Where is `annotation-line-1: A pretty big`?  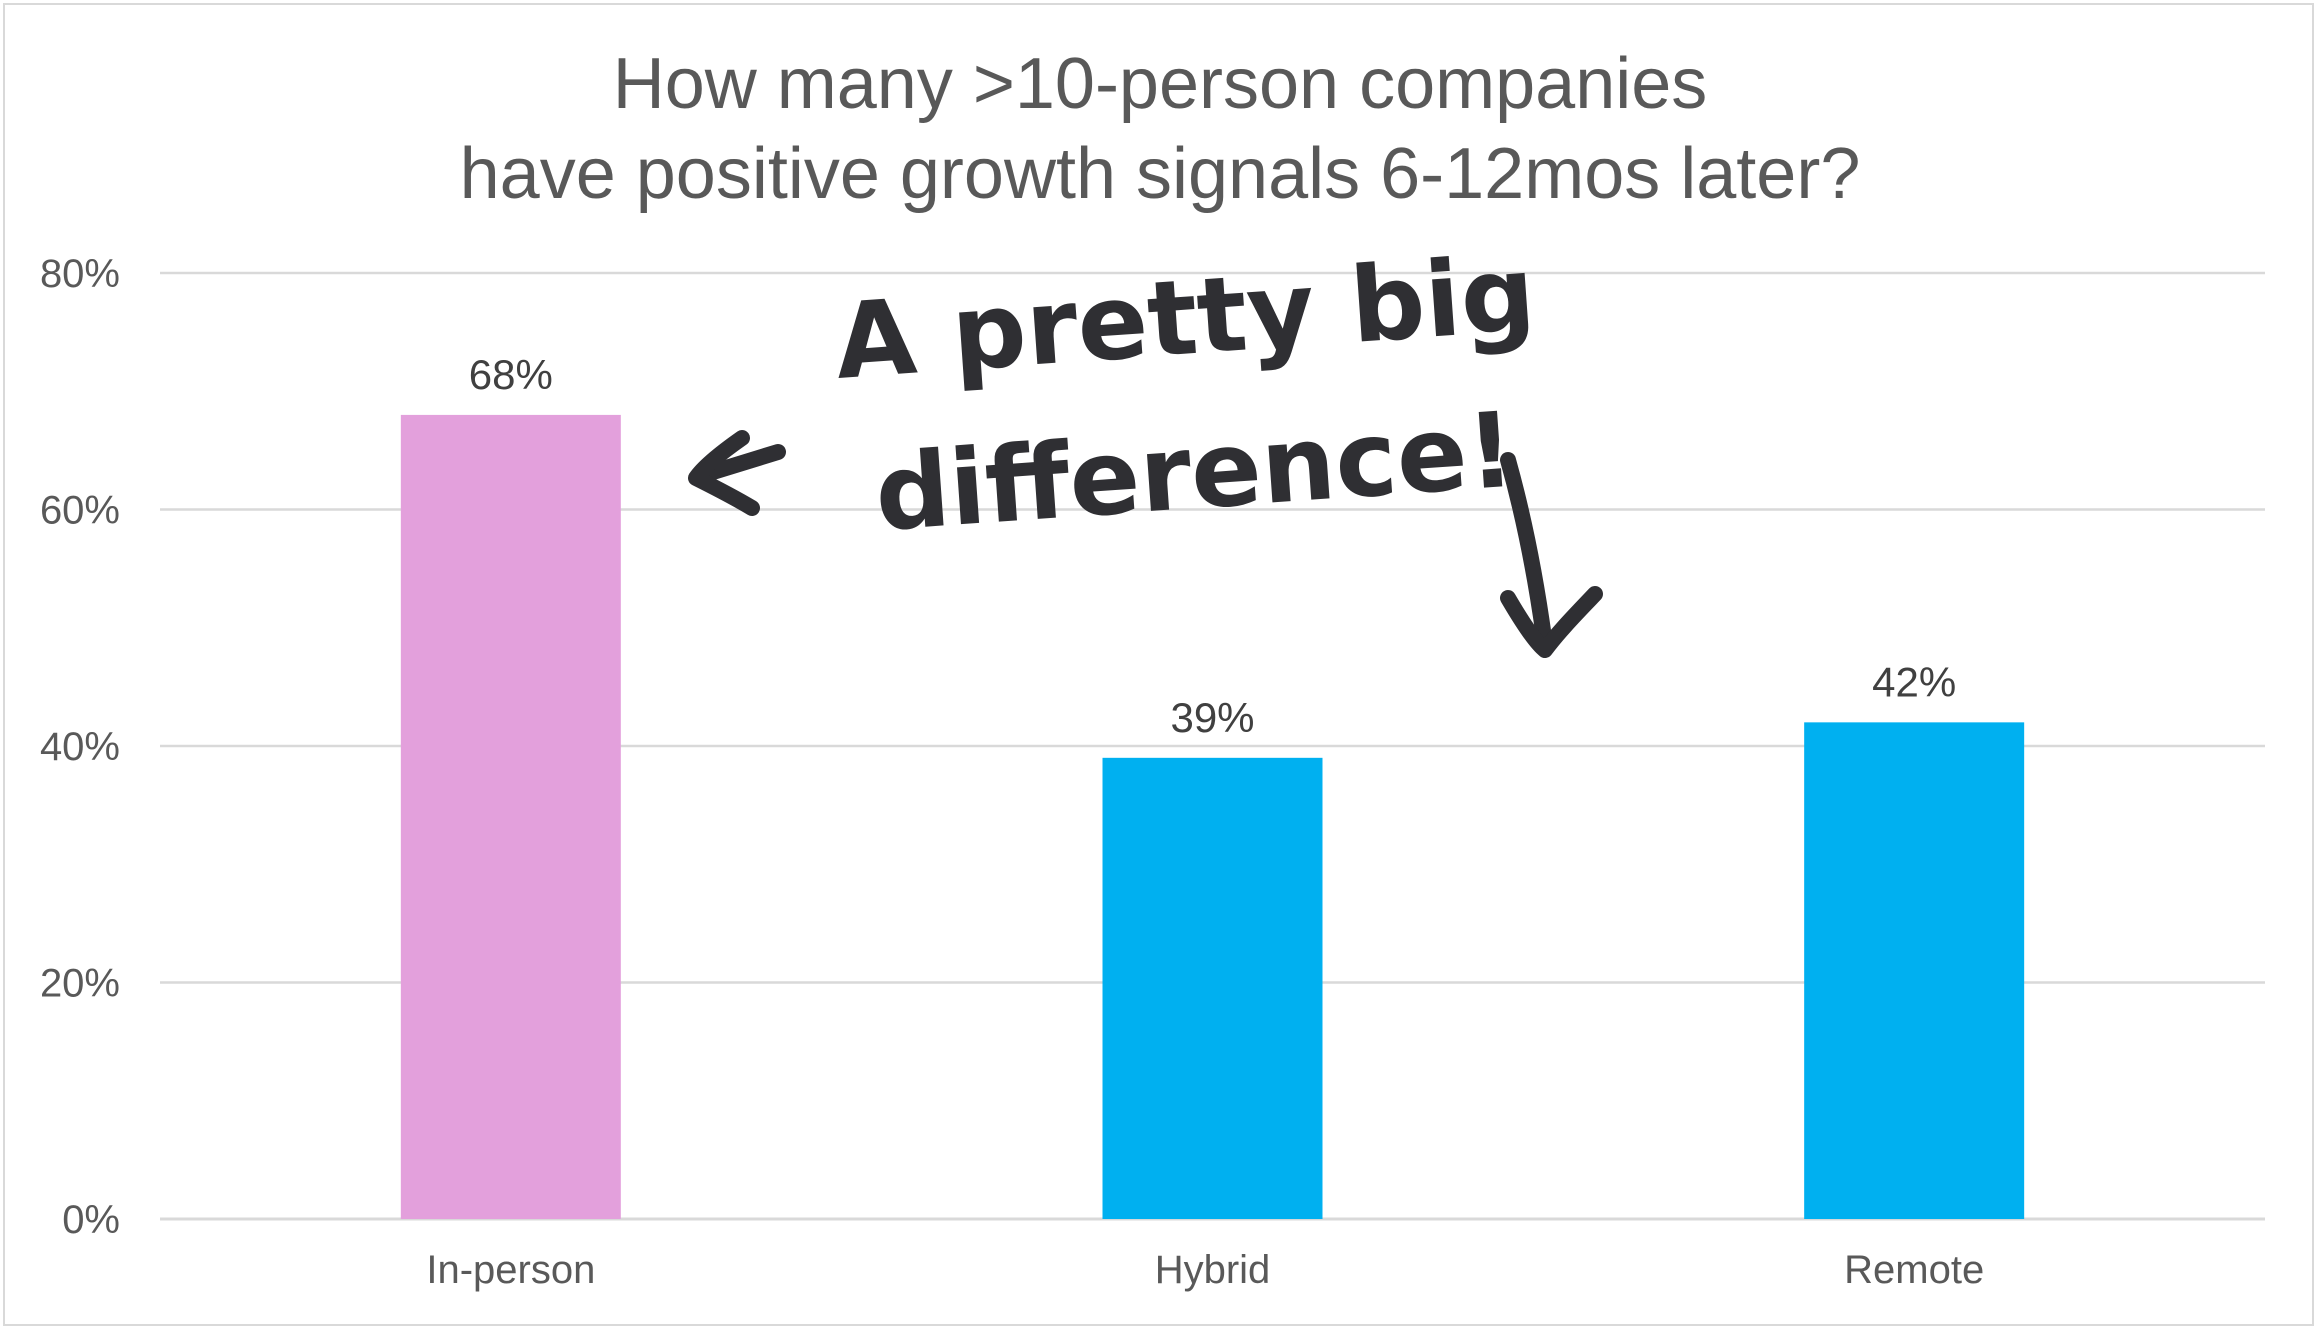 annotation-line-1: A pretty big is located at coordinates (1185, 317).